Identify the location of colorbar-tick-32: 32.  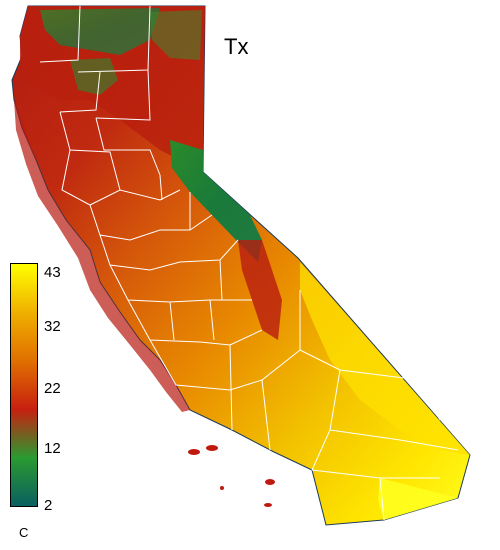
(52, 326).